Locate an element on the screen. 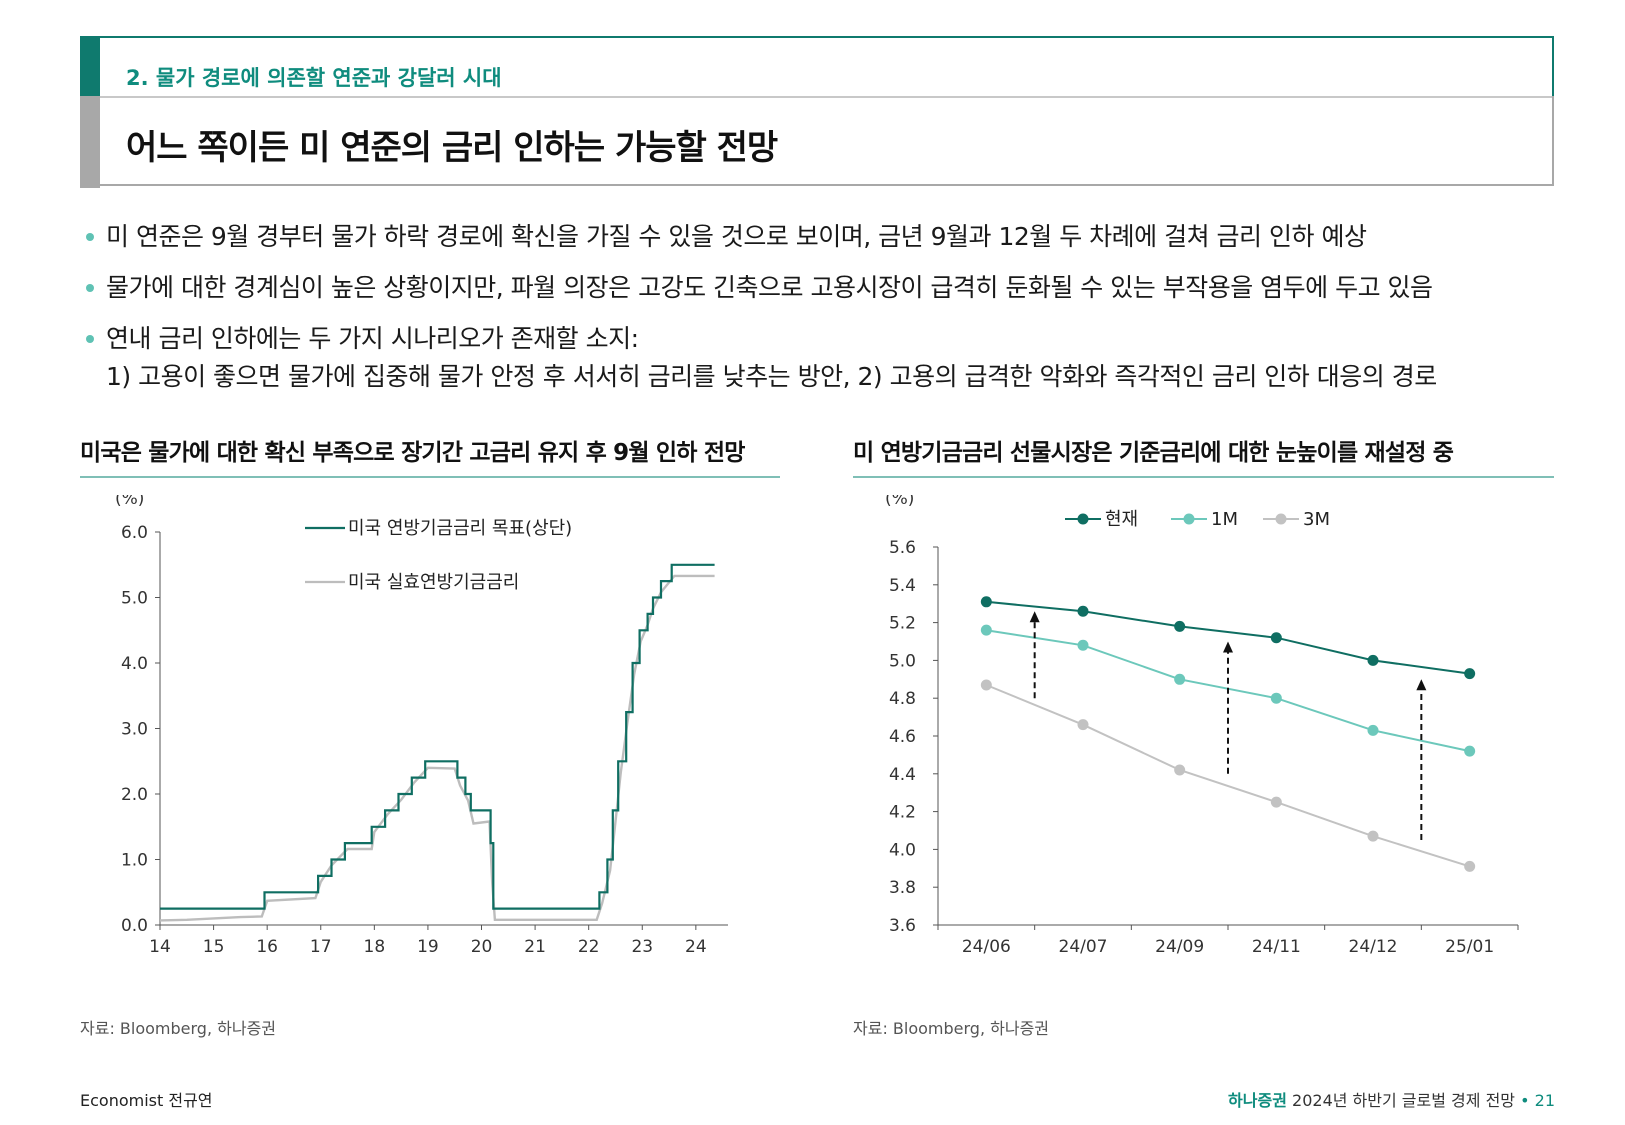 This screenshot has height=1125, width=1625. right-panel-title: 미 연방기금금리 선물시장은 기준금리에 대한 눈높이를 재설정 중 is located at coordinates (1153, 453).